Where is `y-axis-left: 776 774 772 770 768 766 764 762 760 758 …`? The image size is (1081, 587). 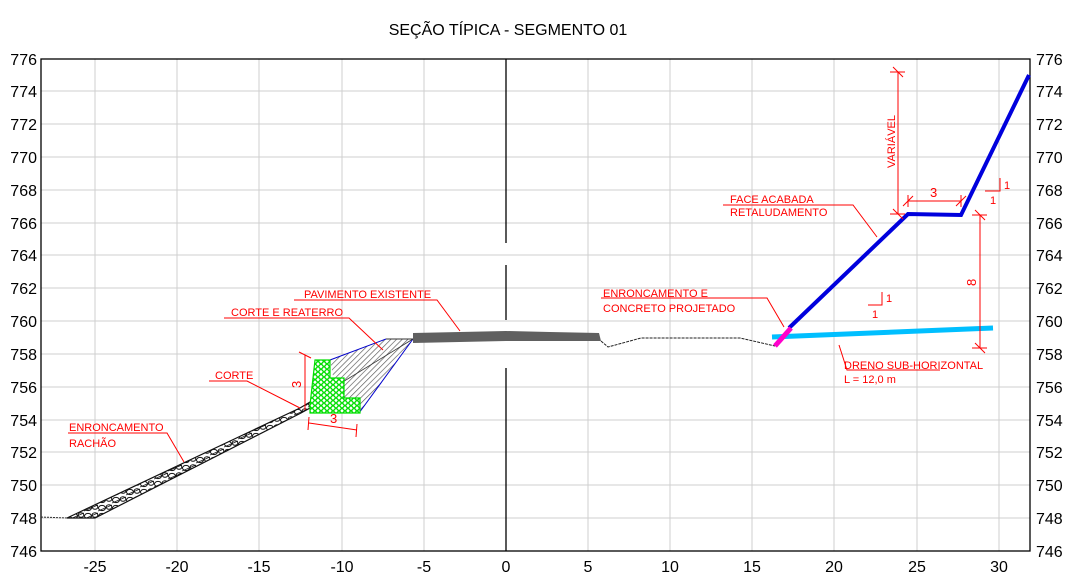 y-axis-left: 776 774 772 770 768 766 764 762 760 758 … is located at coordinates (23, 306).